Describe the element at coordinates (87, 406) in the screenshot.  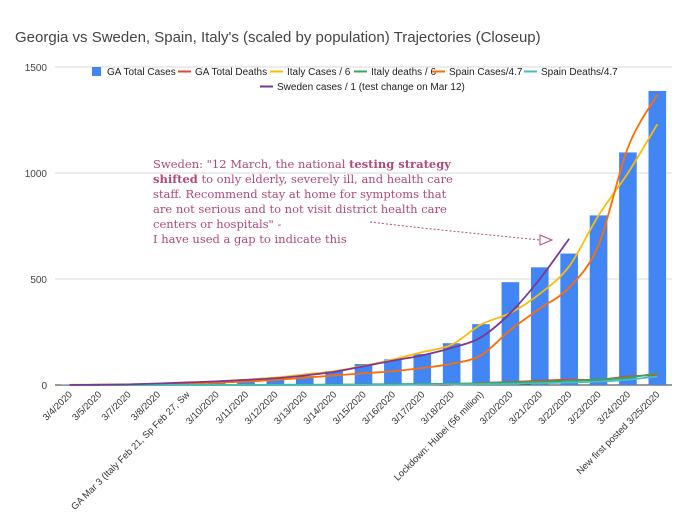
I see `x-tick-label: 3/5/2020` at that location.